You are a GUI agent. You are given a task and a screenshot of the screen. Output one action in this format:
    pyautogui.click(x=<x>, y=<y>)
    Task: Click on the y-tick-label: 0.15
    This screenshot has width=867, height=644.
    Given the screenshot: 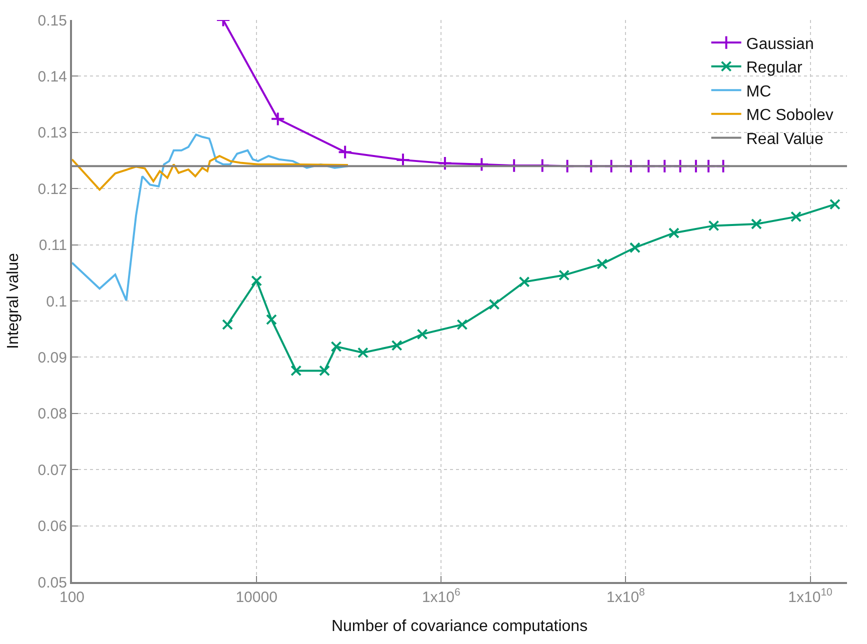 What is the action you would take?
    pyautogui.click(x=52, y=21)
    